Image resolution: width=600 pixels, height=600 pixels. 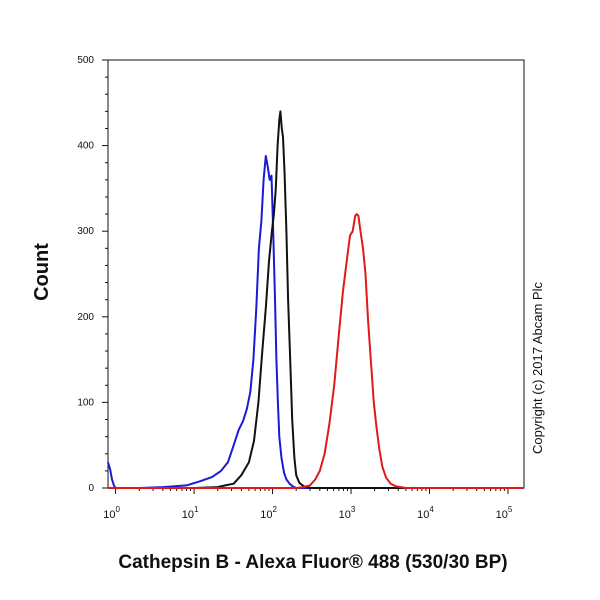 What do you see at coordinates (85, 402) in the screenshot?
I see `y-tick-label: 100` at bounding box center [85, 402].